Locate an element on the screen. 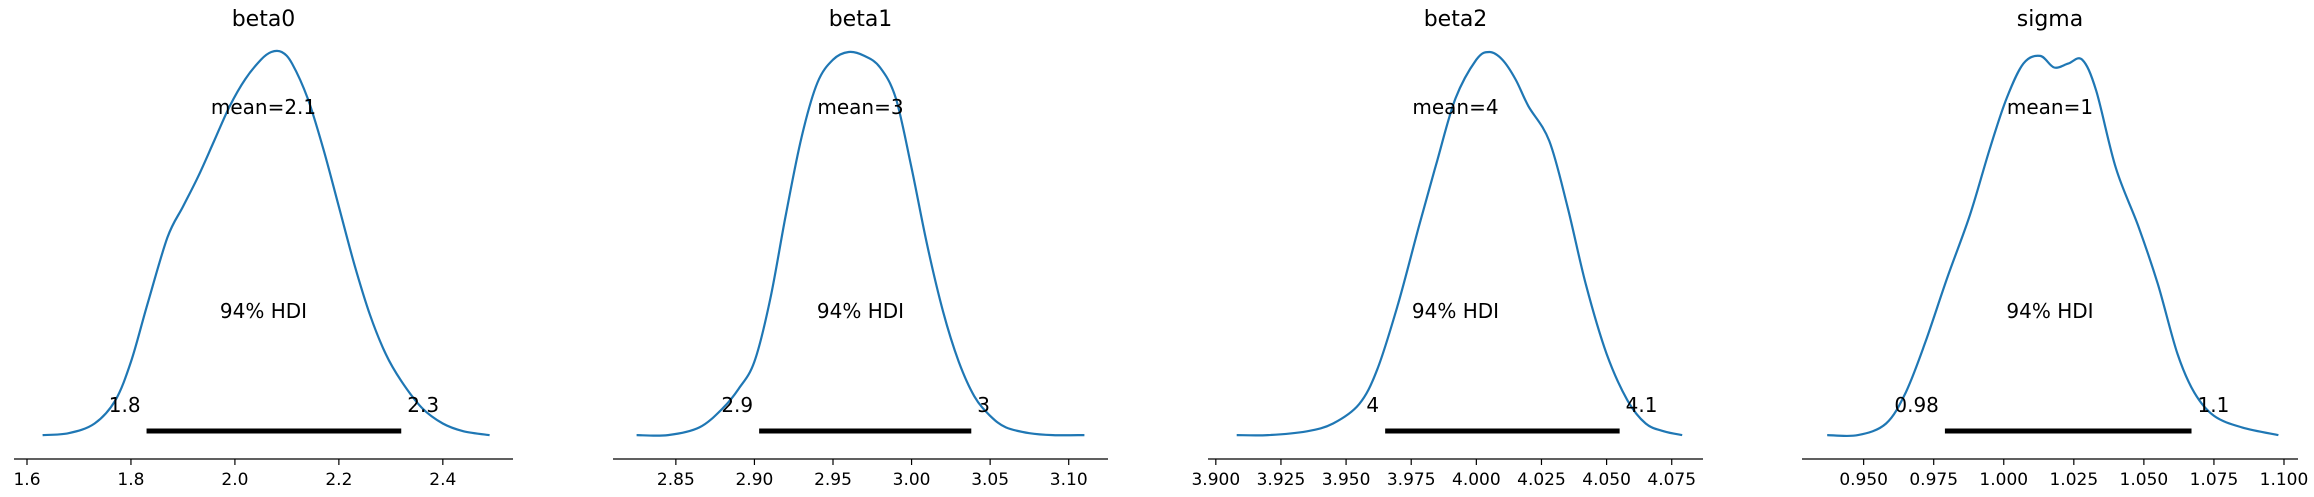  x-tick-label: 1.100 is located at coordinates (2284, 480).